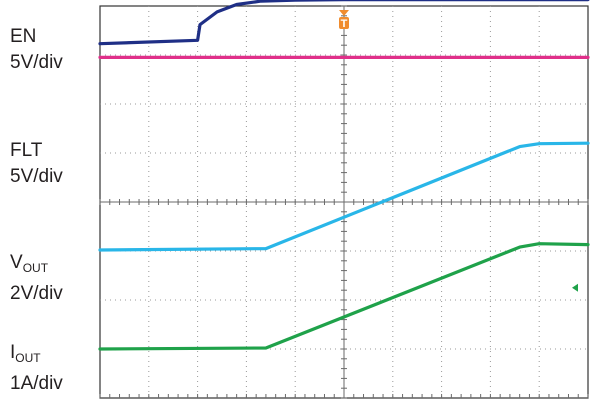 The width and height of the screenshot is (590, 402). What do you see at coordinates (36, 293) in the screenshot?
I see `channel-scale-vout: 2V/div` at bounding box center [36, 293].